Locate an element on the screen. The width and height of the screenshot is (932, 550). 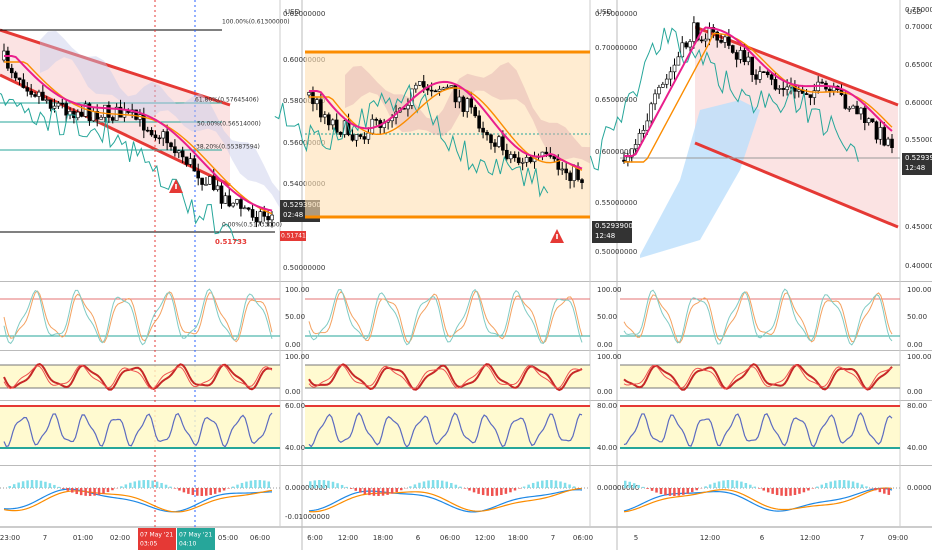
time-label: 09:00 is located at coordinates (898, 538).